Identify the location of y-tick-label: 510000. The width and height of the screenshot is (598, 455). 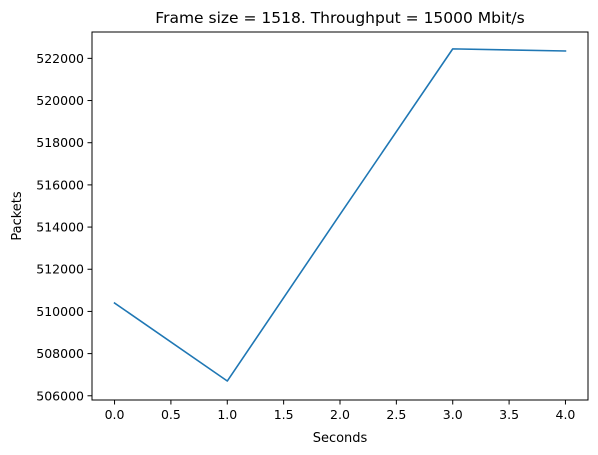
(60, 311).